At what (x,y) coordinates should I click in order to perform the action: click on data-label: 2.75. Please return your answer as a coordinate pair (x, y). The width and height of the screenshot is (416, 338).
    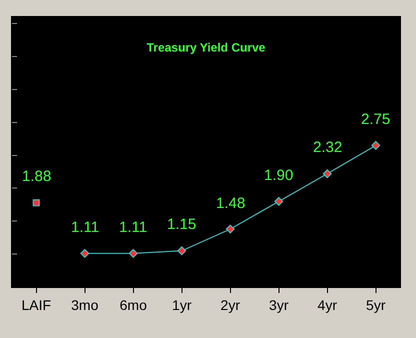
    Looking at the image, I should click on (375, 119).